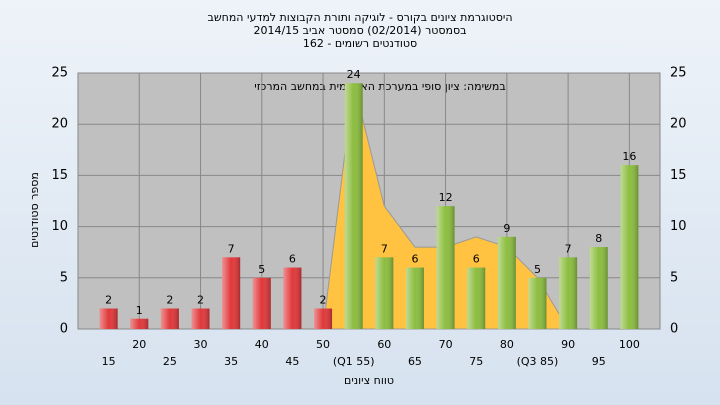 Image resolution: width=720 pixels, height=405 pixels. What do you see at coordinates (170, 361) in the screenshot?
I see `x-tick-label: 25` at bounding box center [170, 361].